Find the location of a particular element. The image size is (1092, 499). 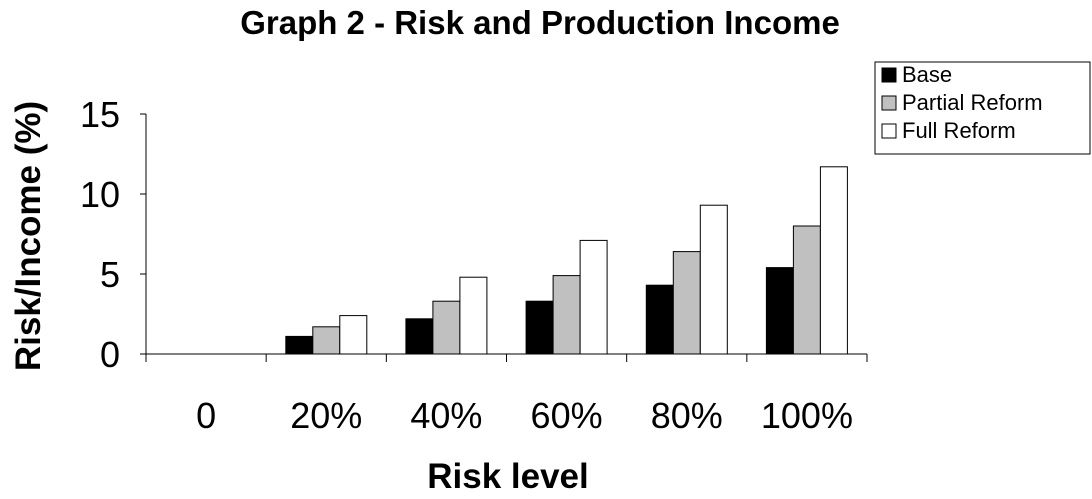

x-tick-label: 60% is located at coordinates (567, 415).